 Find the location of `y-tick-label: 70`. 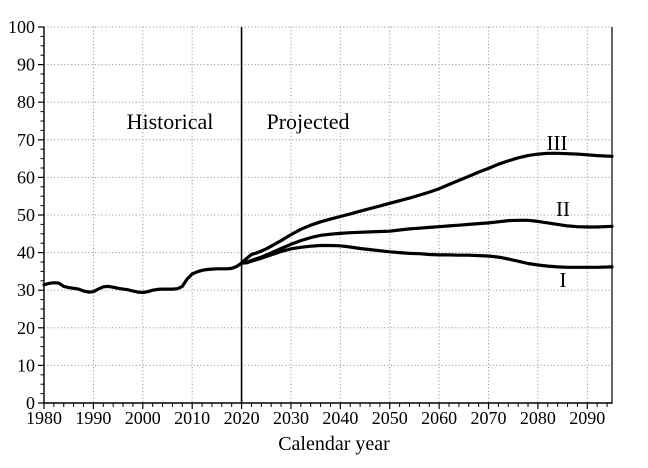

y-tick-label: 70 is located at coordinates (26, 140).